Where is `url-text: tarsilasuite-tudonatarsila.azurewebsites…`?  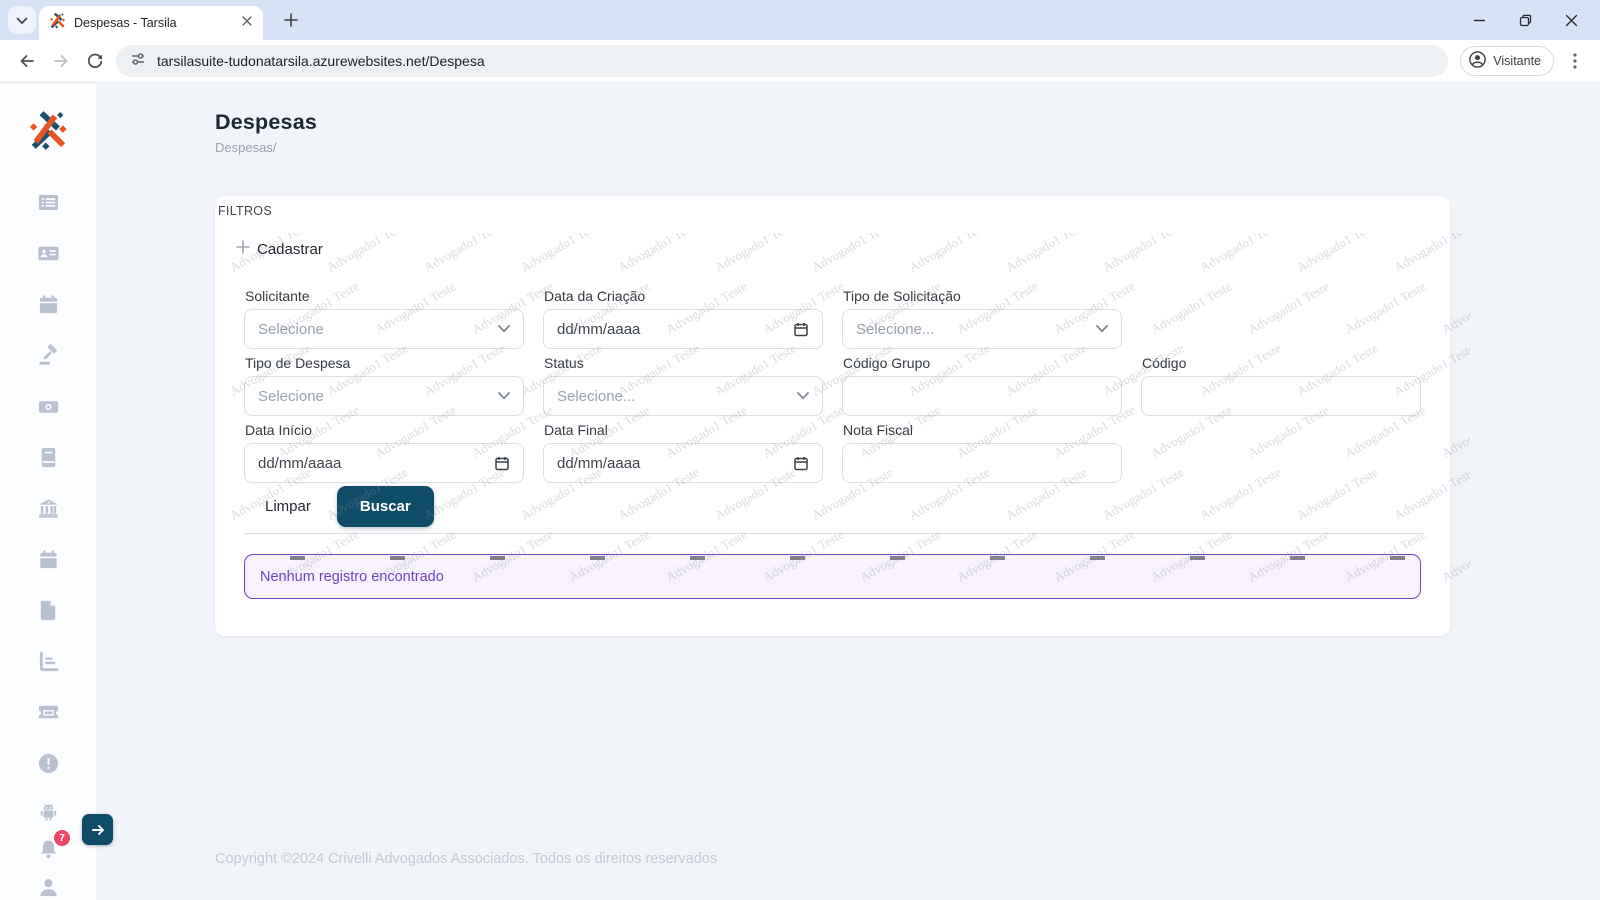
url-text: tarsilasuite-tudonatarsila.azurewebsites… is located at coordinates (321, 61).